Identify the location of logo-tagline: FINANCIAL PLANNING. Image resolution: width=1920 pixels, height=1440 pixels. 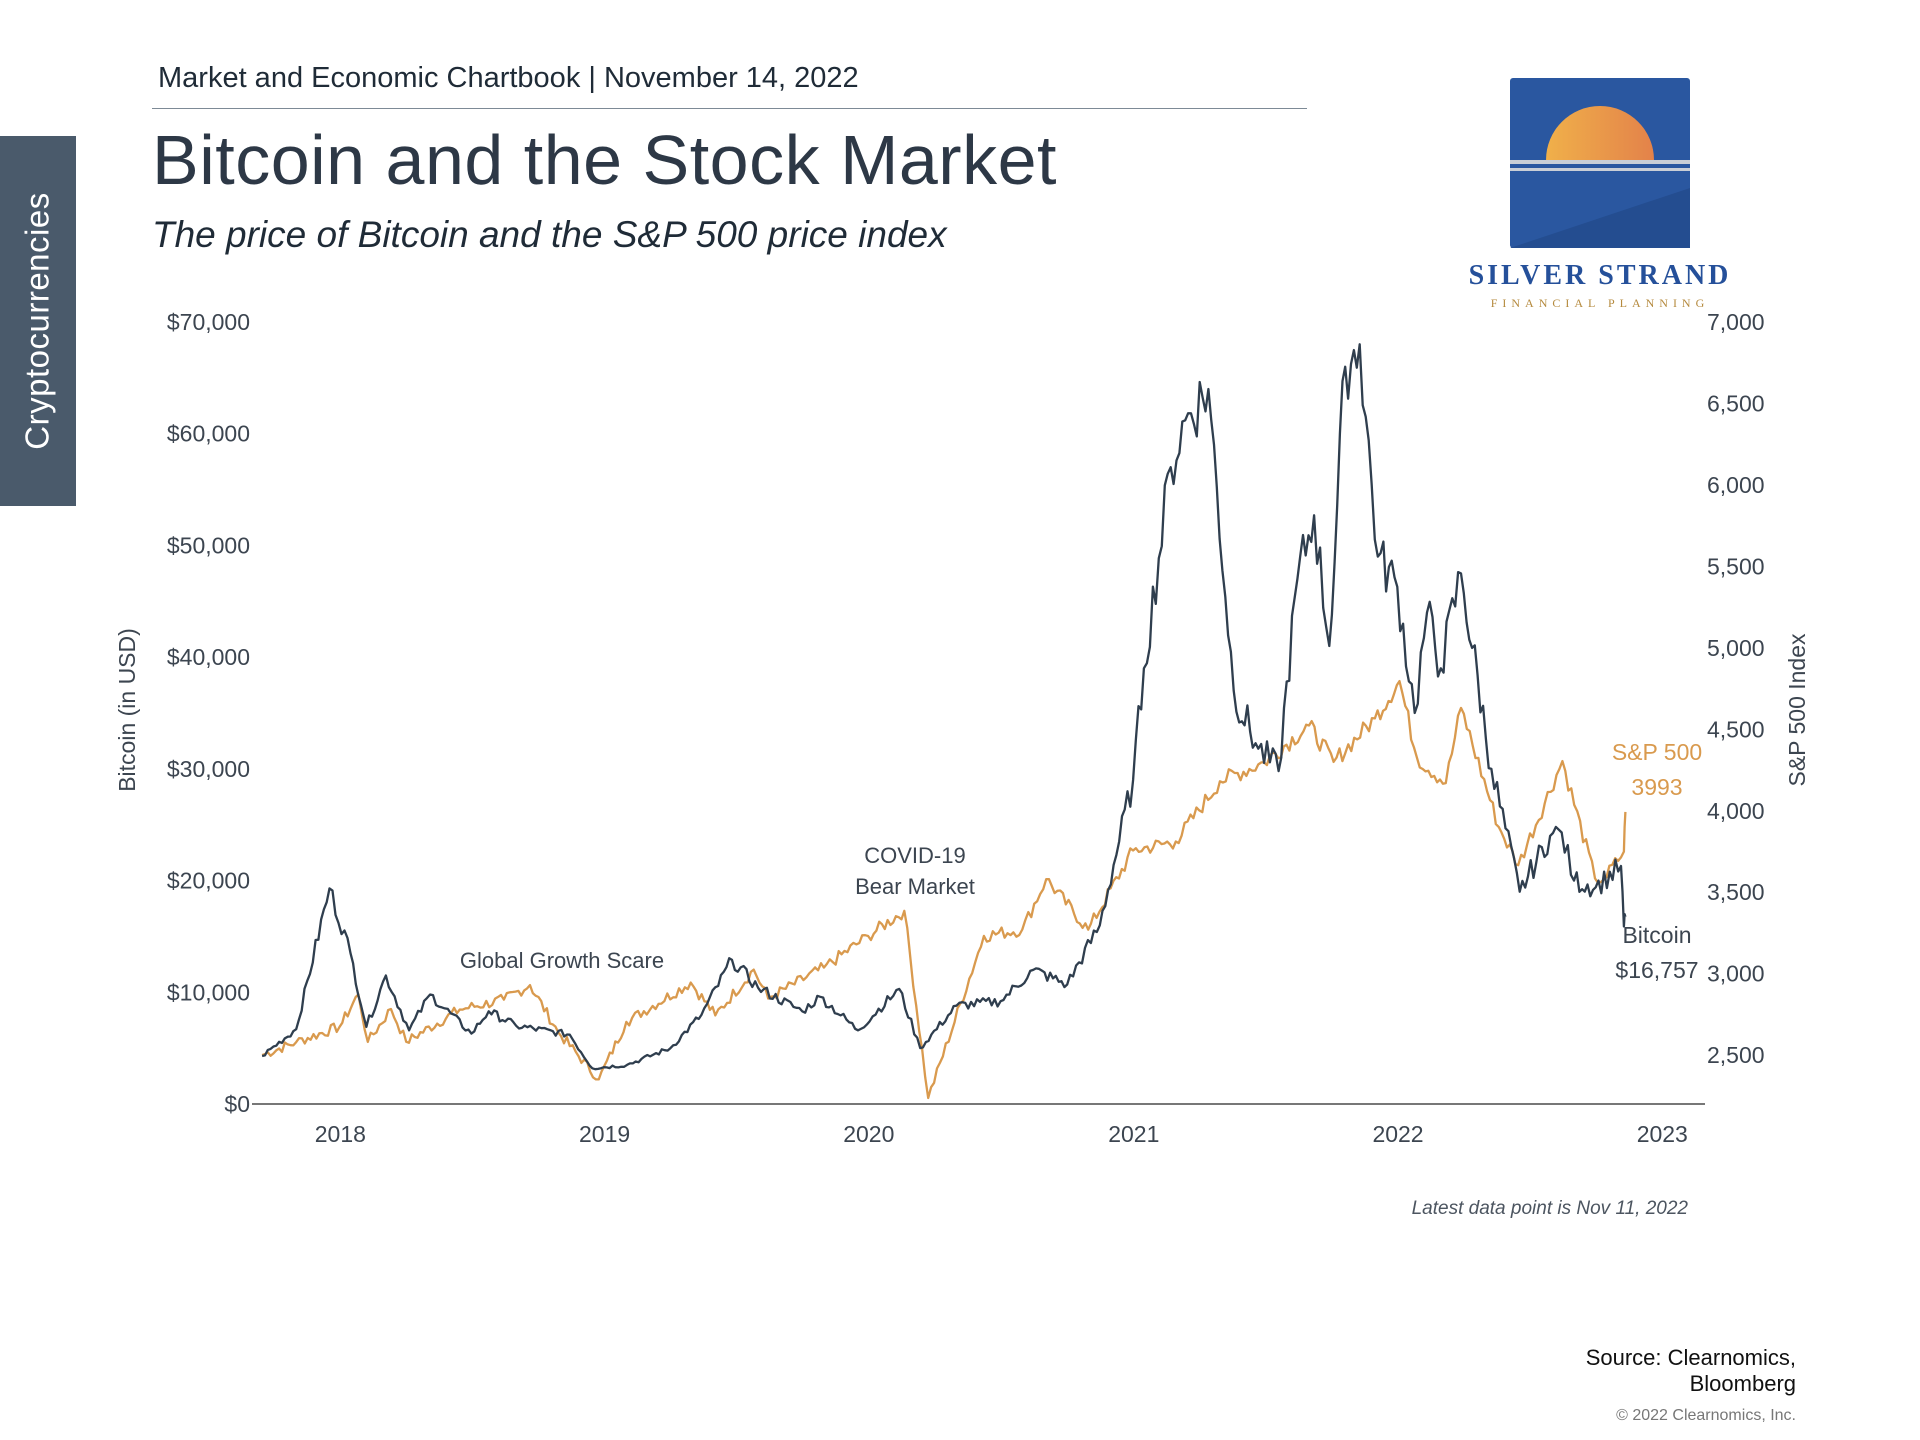
(1600, 303).